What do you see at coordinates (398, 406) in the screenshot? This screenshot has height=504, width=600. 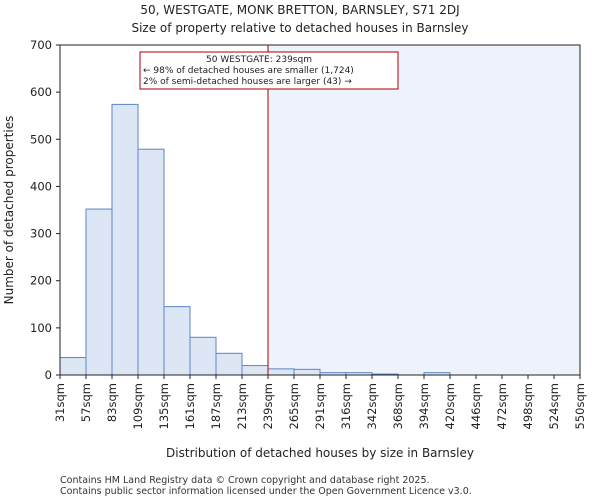 I see `x-tick-label-368sqm: 368sqm` at bounding box center [398, 406].